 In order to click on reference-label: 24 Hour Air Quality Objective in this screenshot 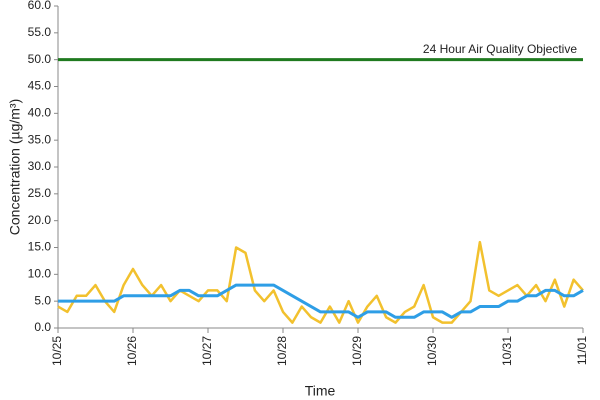, I will do `click(500, 49)`.